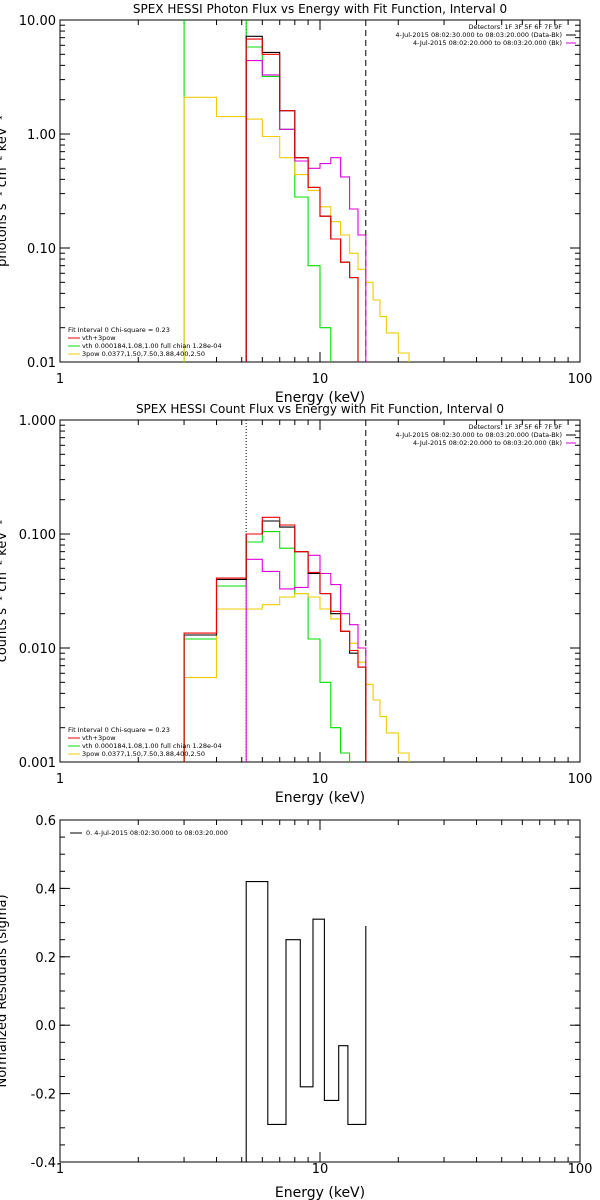 The height and width of the screenshot is (1200, 600). Describe the element at coordinates (5, 990) in the screenshot. I see `y-axis-label: Normalized Residuals (sigma)` at that location.